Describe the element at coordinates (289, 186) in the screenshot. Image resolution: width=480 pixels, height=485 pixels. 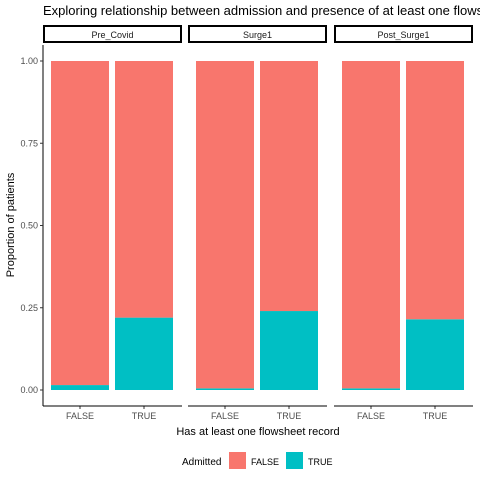
I see `bar-surge1-true-admitted-false` at that location.